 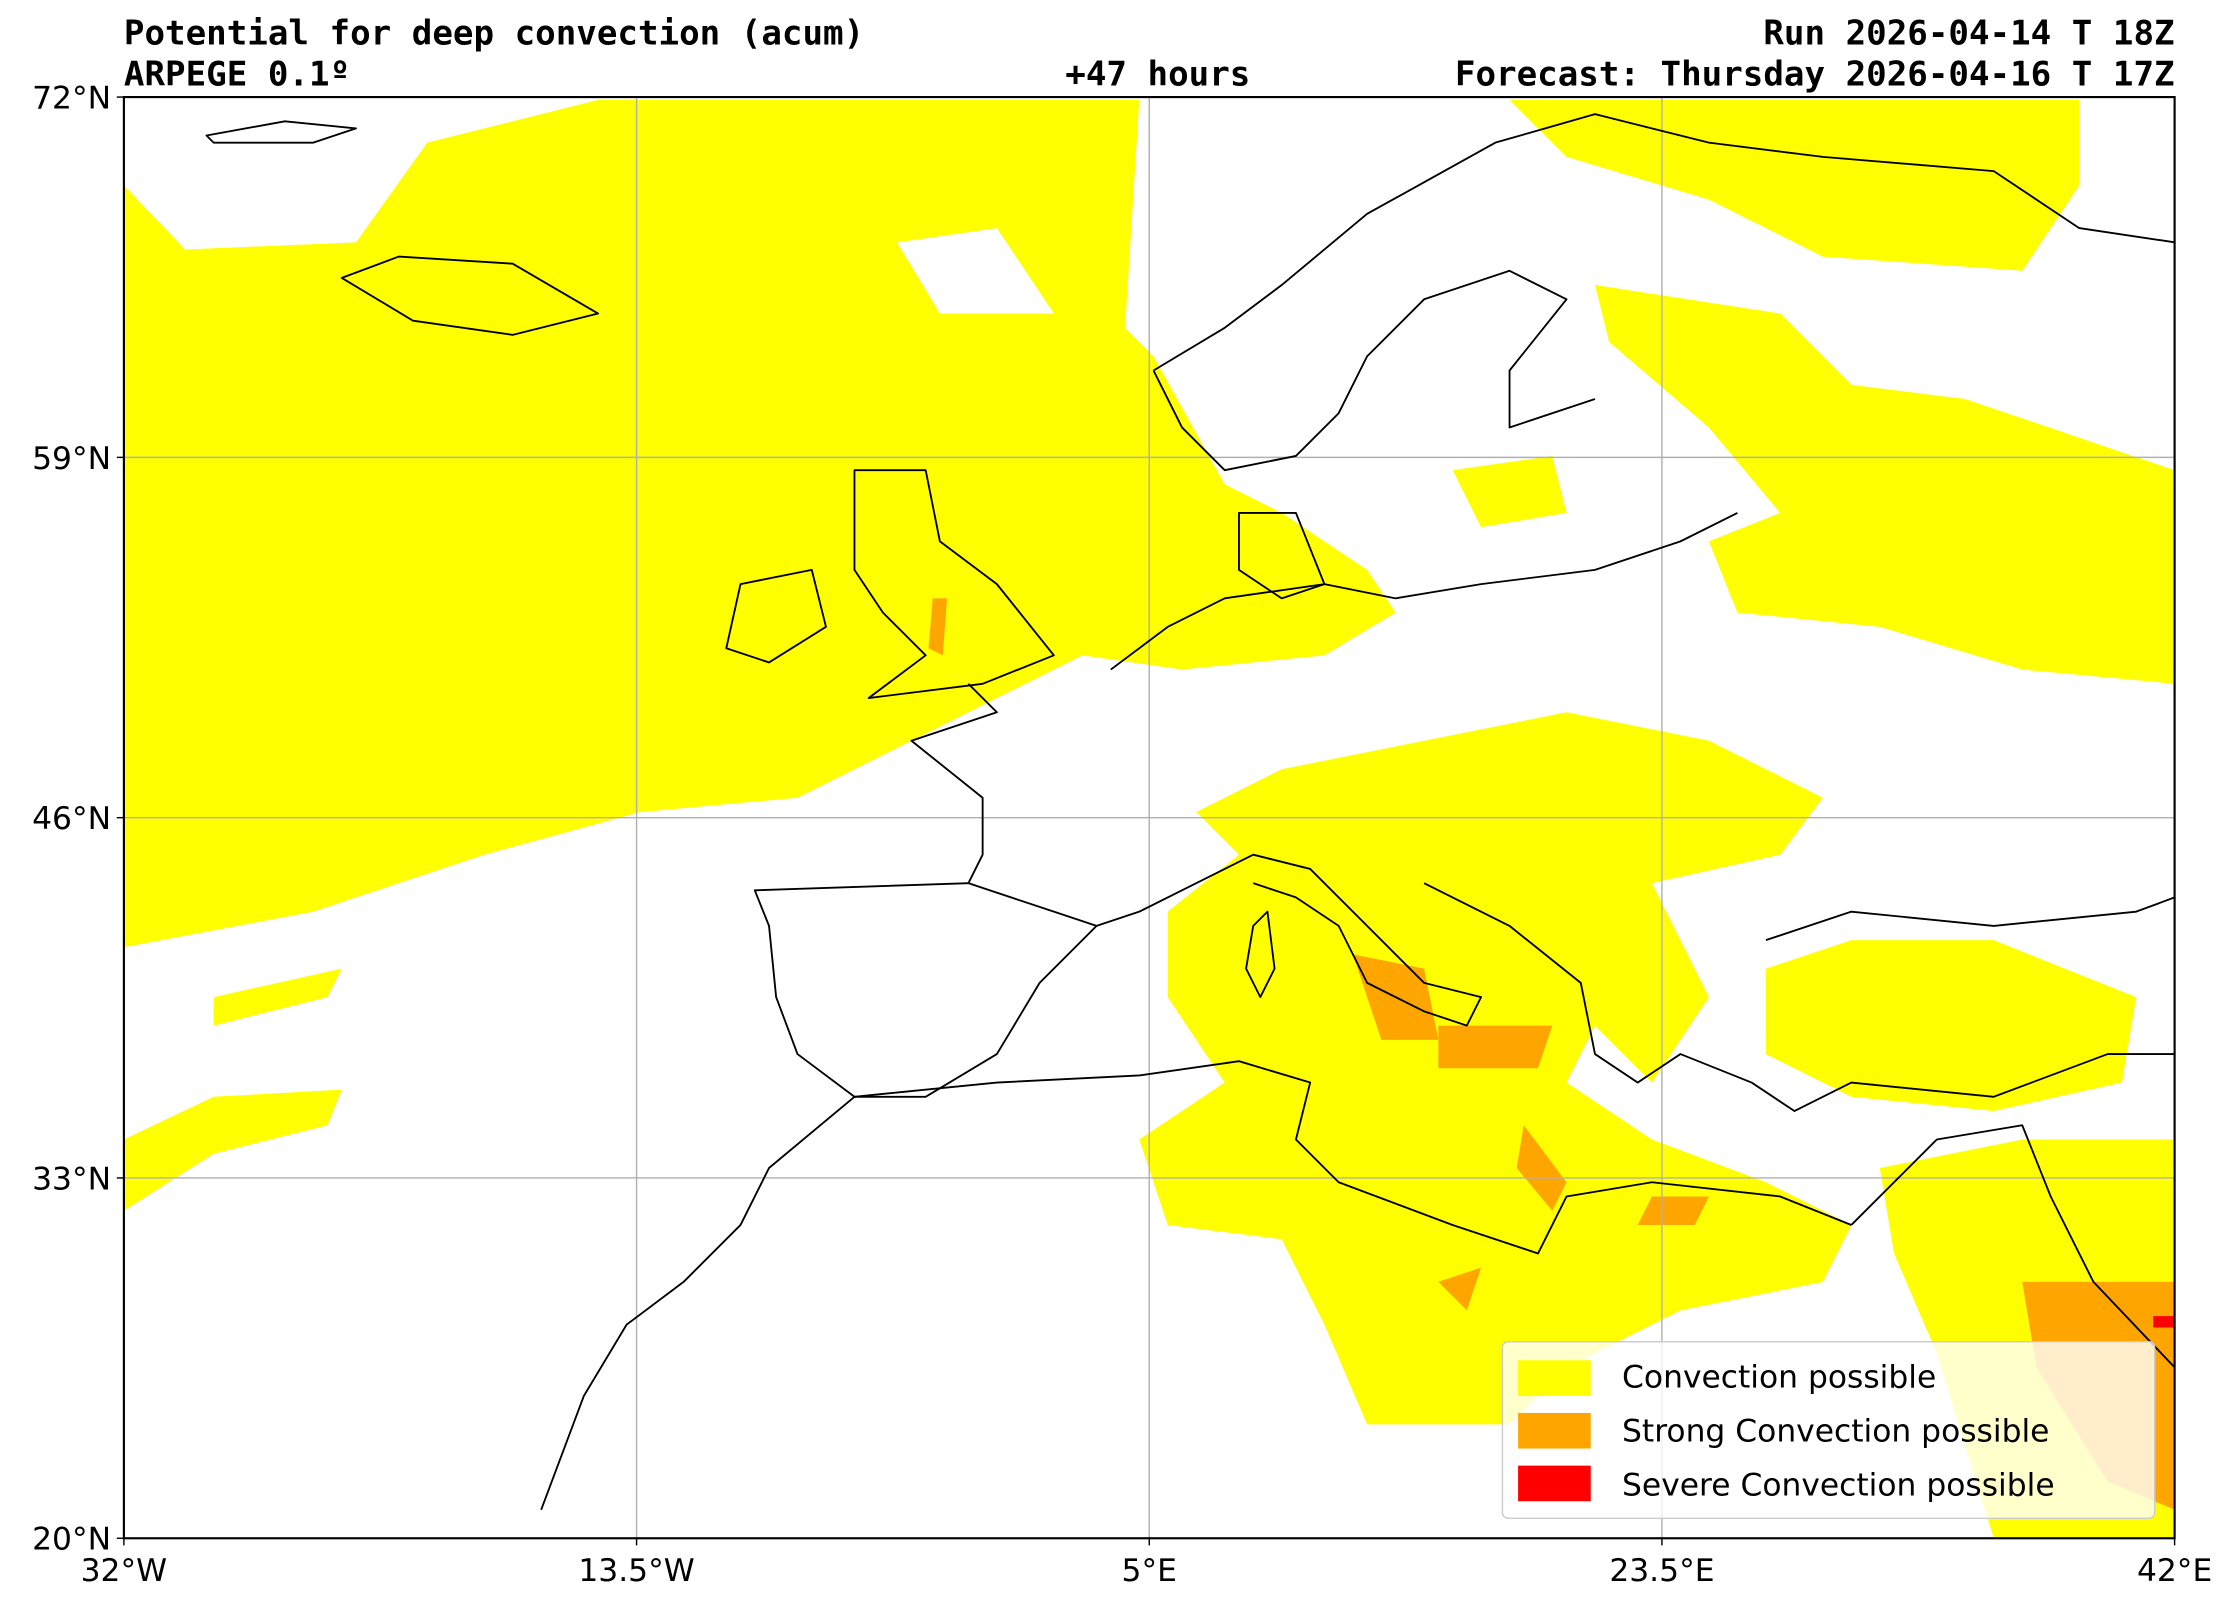 What do you see at coordinates (71, 1540) in the screenshot?
I see `lat-tick-label: 20°N` at bounding box center [71, 1540].